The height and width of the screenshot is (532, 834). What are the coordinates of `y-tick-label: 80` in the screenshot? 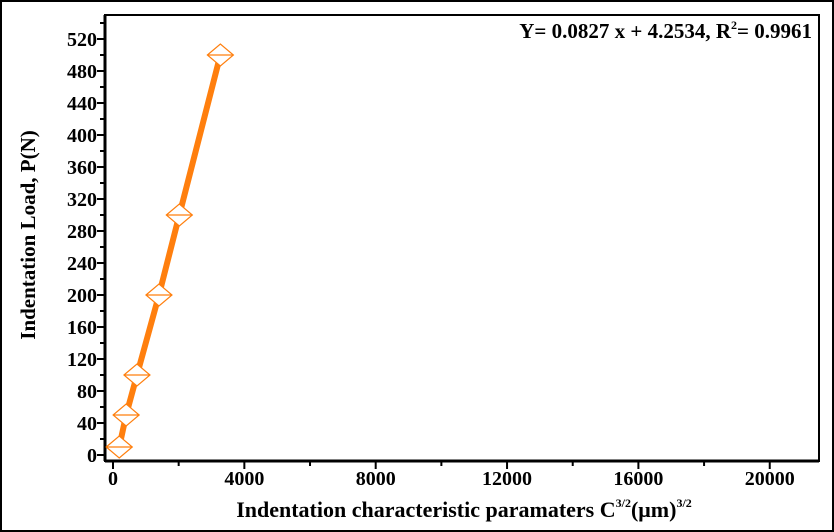 It's located at (87, 392).